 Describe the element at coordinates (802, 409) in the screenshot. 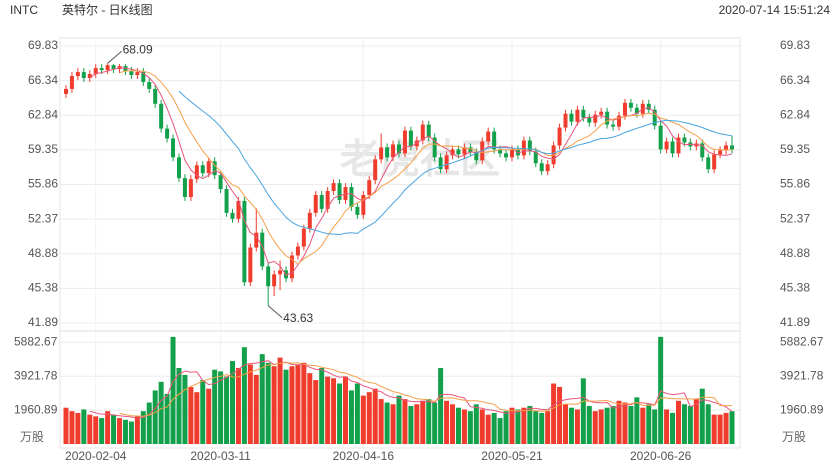

I see `volume-tick-label-right: 1960.89` at that location.